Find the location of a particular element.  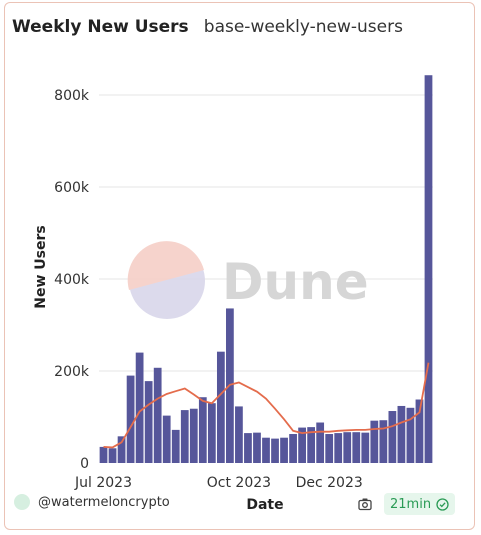

refresh-time: 21min is located at coordinates (411, 504).